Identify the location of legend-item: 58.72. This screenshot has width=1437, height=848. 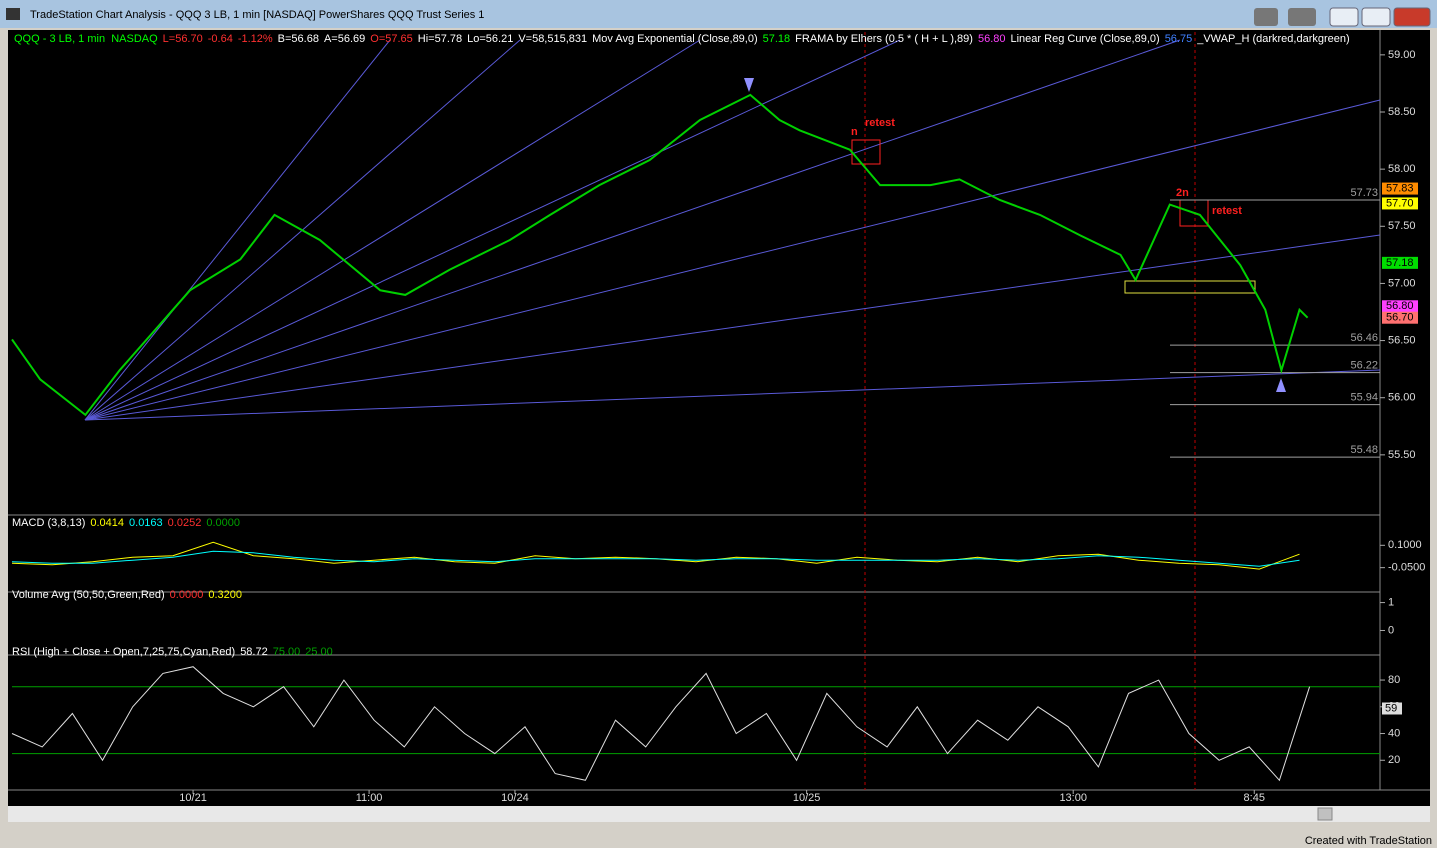
(254, 652).